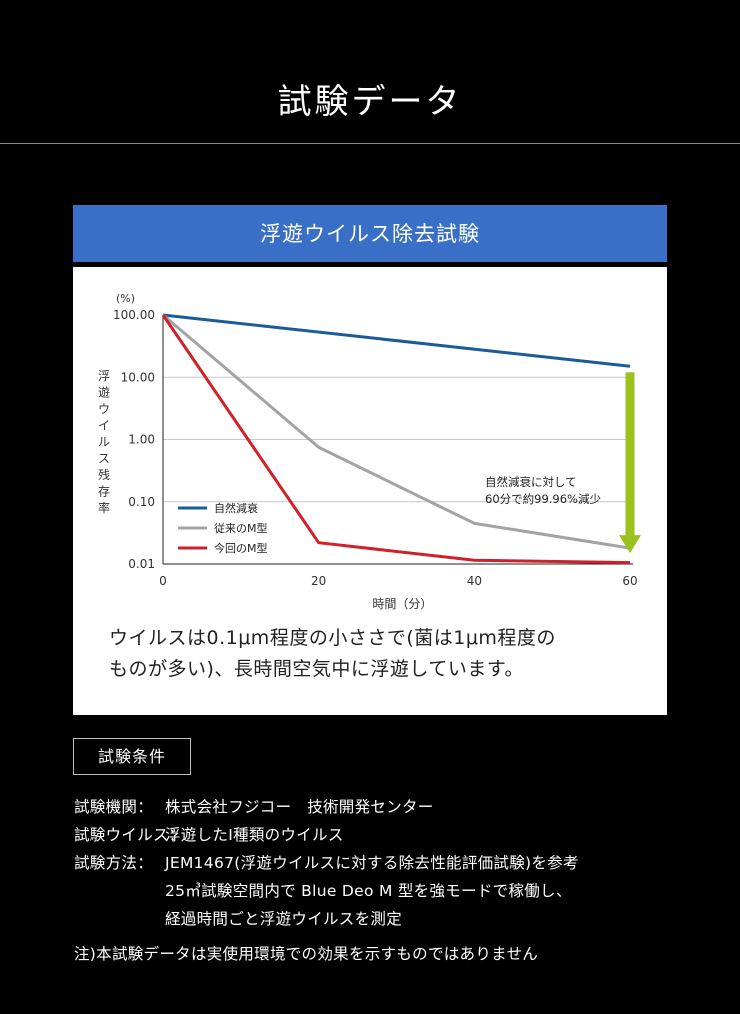 This screenshot has width=740, height=1014. Describe the element at coordinates (543, 499) in the screenshot. I see `annotation-text: 60分で約99.96%減少` at that location.